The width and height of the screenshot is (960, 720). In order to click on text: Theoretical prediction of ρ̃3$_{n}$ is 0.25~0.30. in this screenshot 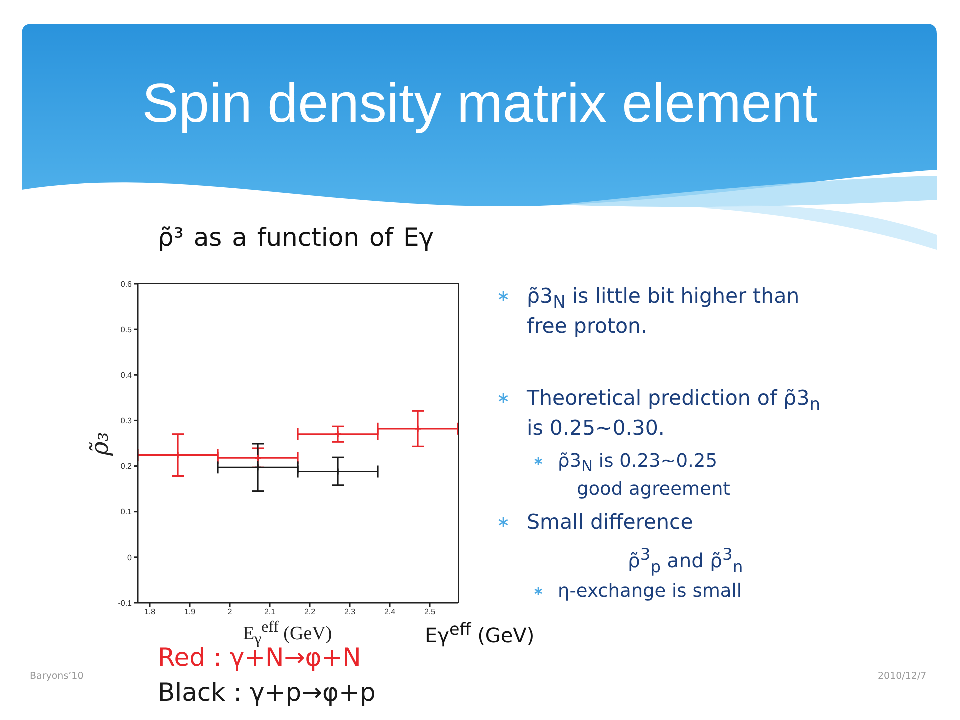, I will do `click(674, 413)`.